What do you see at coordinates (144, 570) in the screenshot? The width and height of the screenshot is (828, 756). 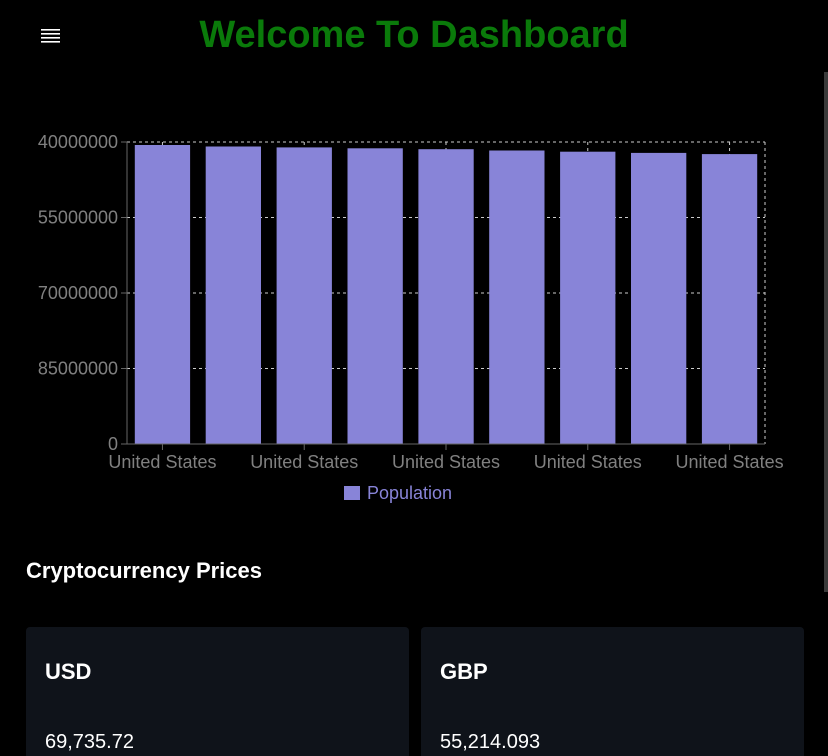 I see `crypto-section-title: Cryptocurrency Prices` at bounding box center [144, 570].